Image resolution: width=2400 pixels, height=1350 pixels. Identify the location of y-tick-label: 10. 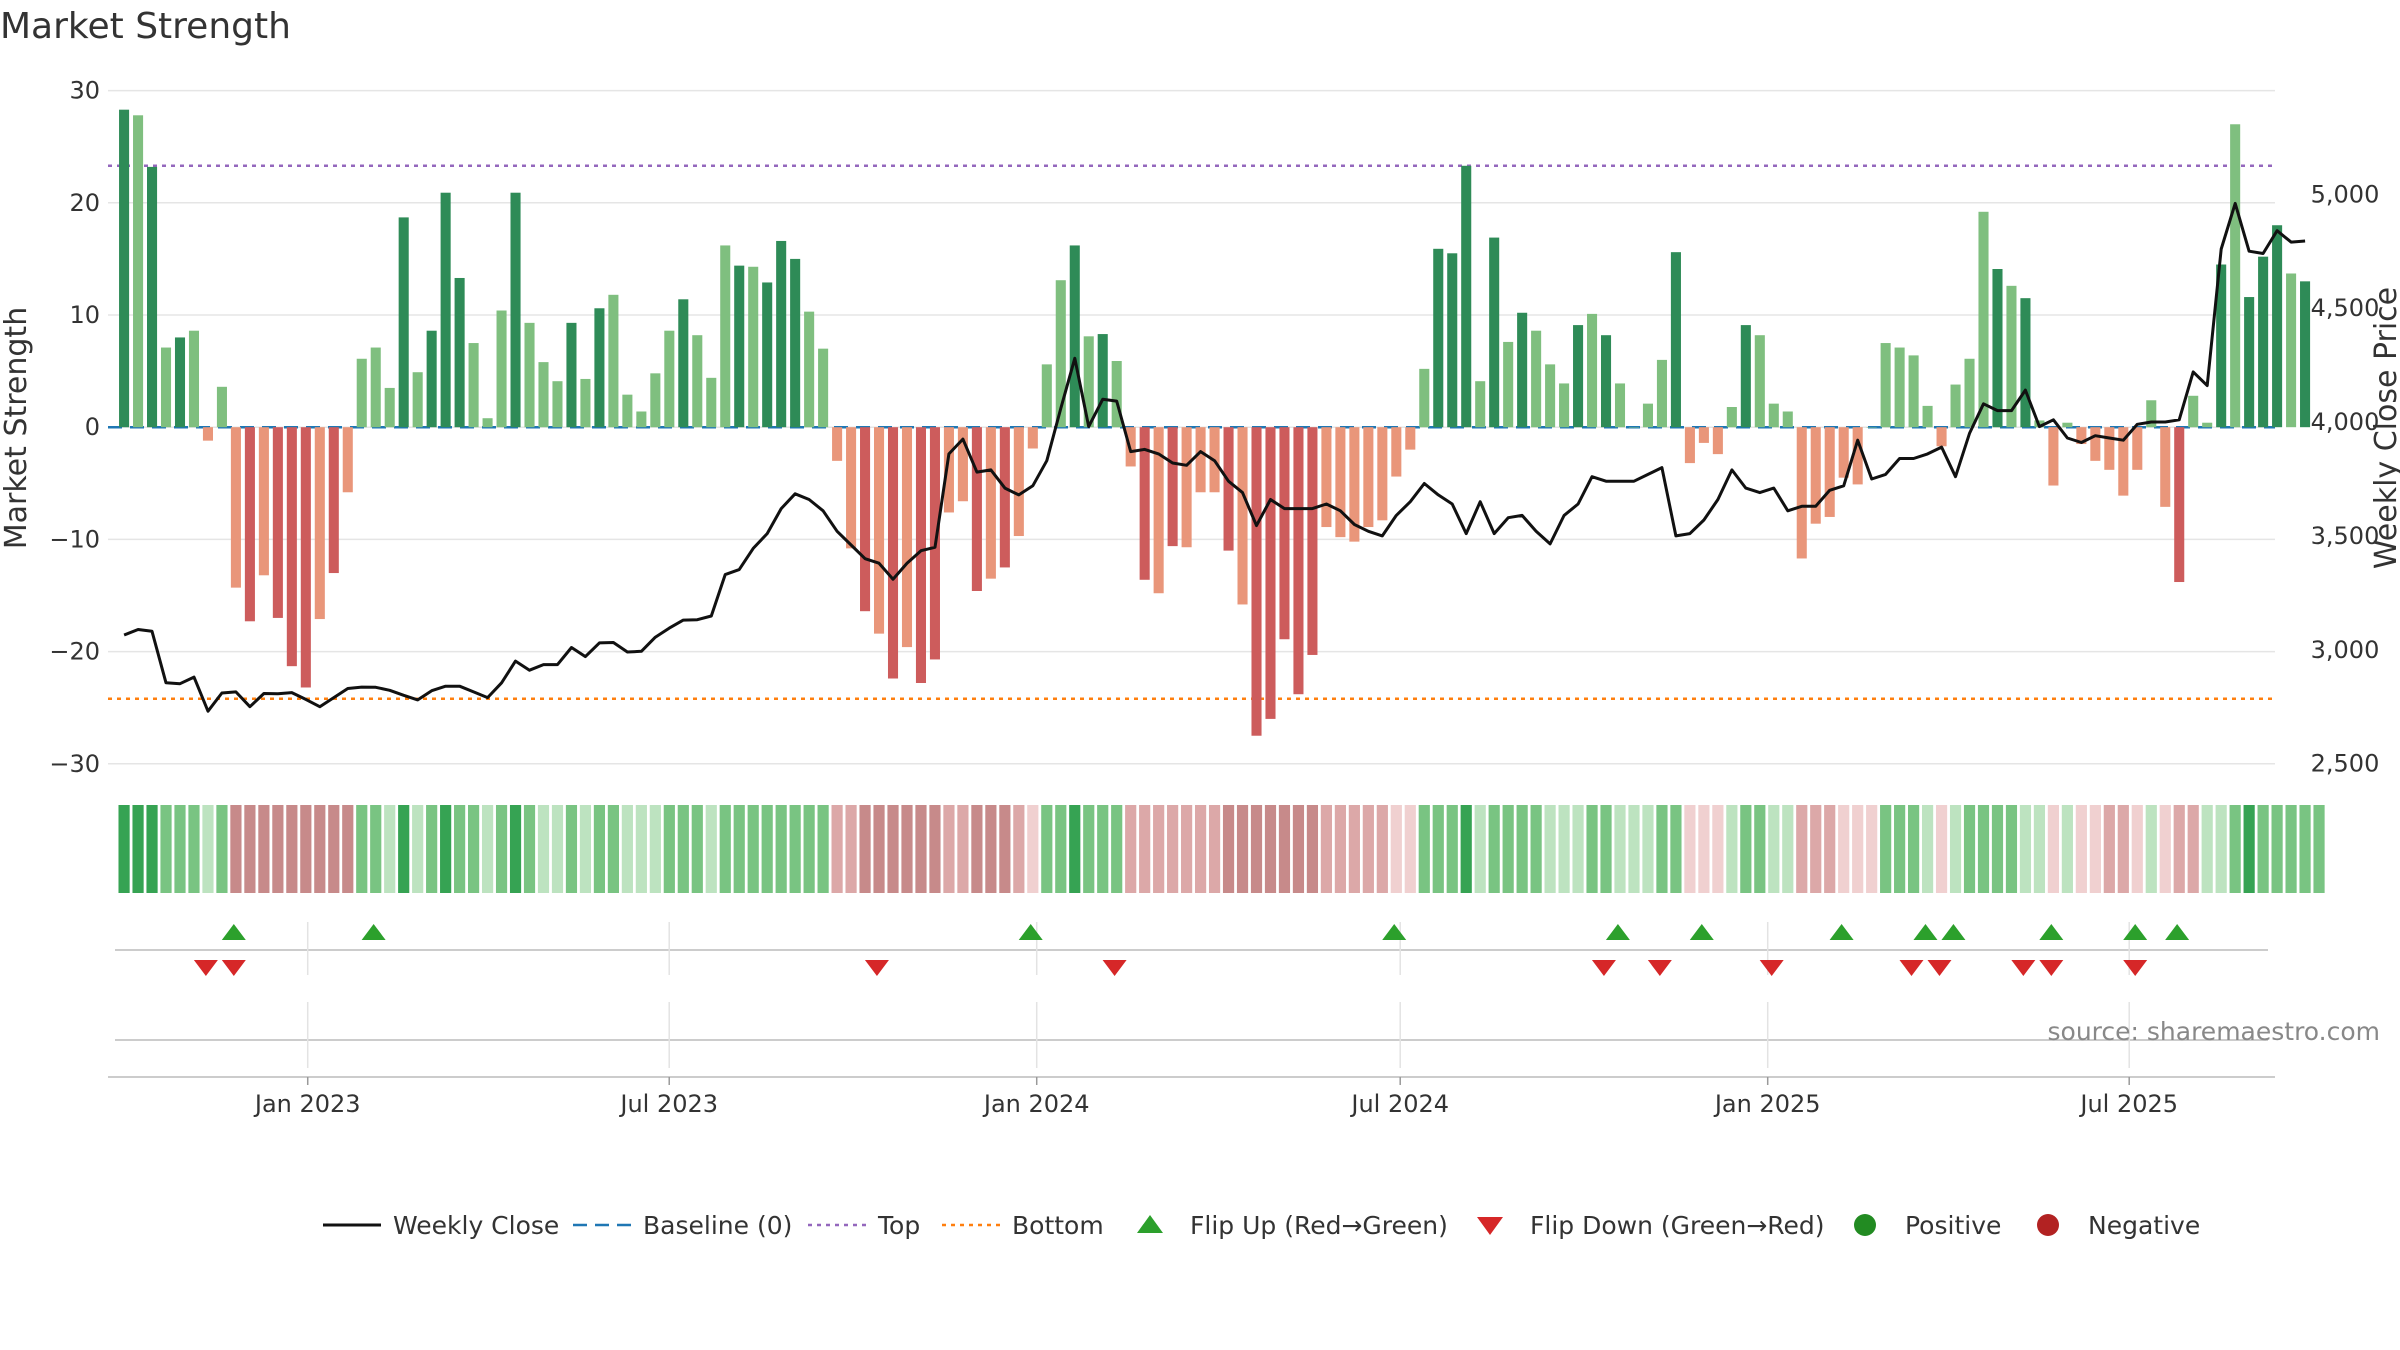
(84, 315).